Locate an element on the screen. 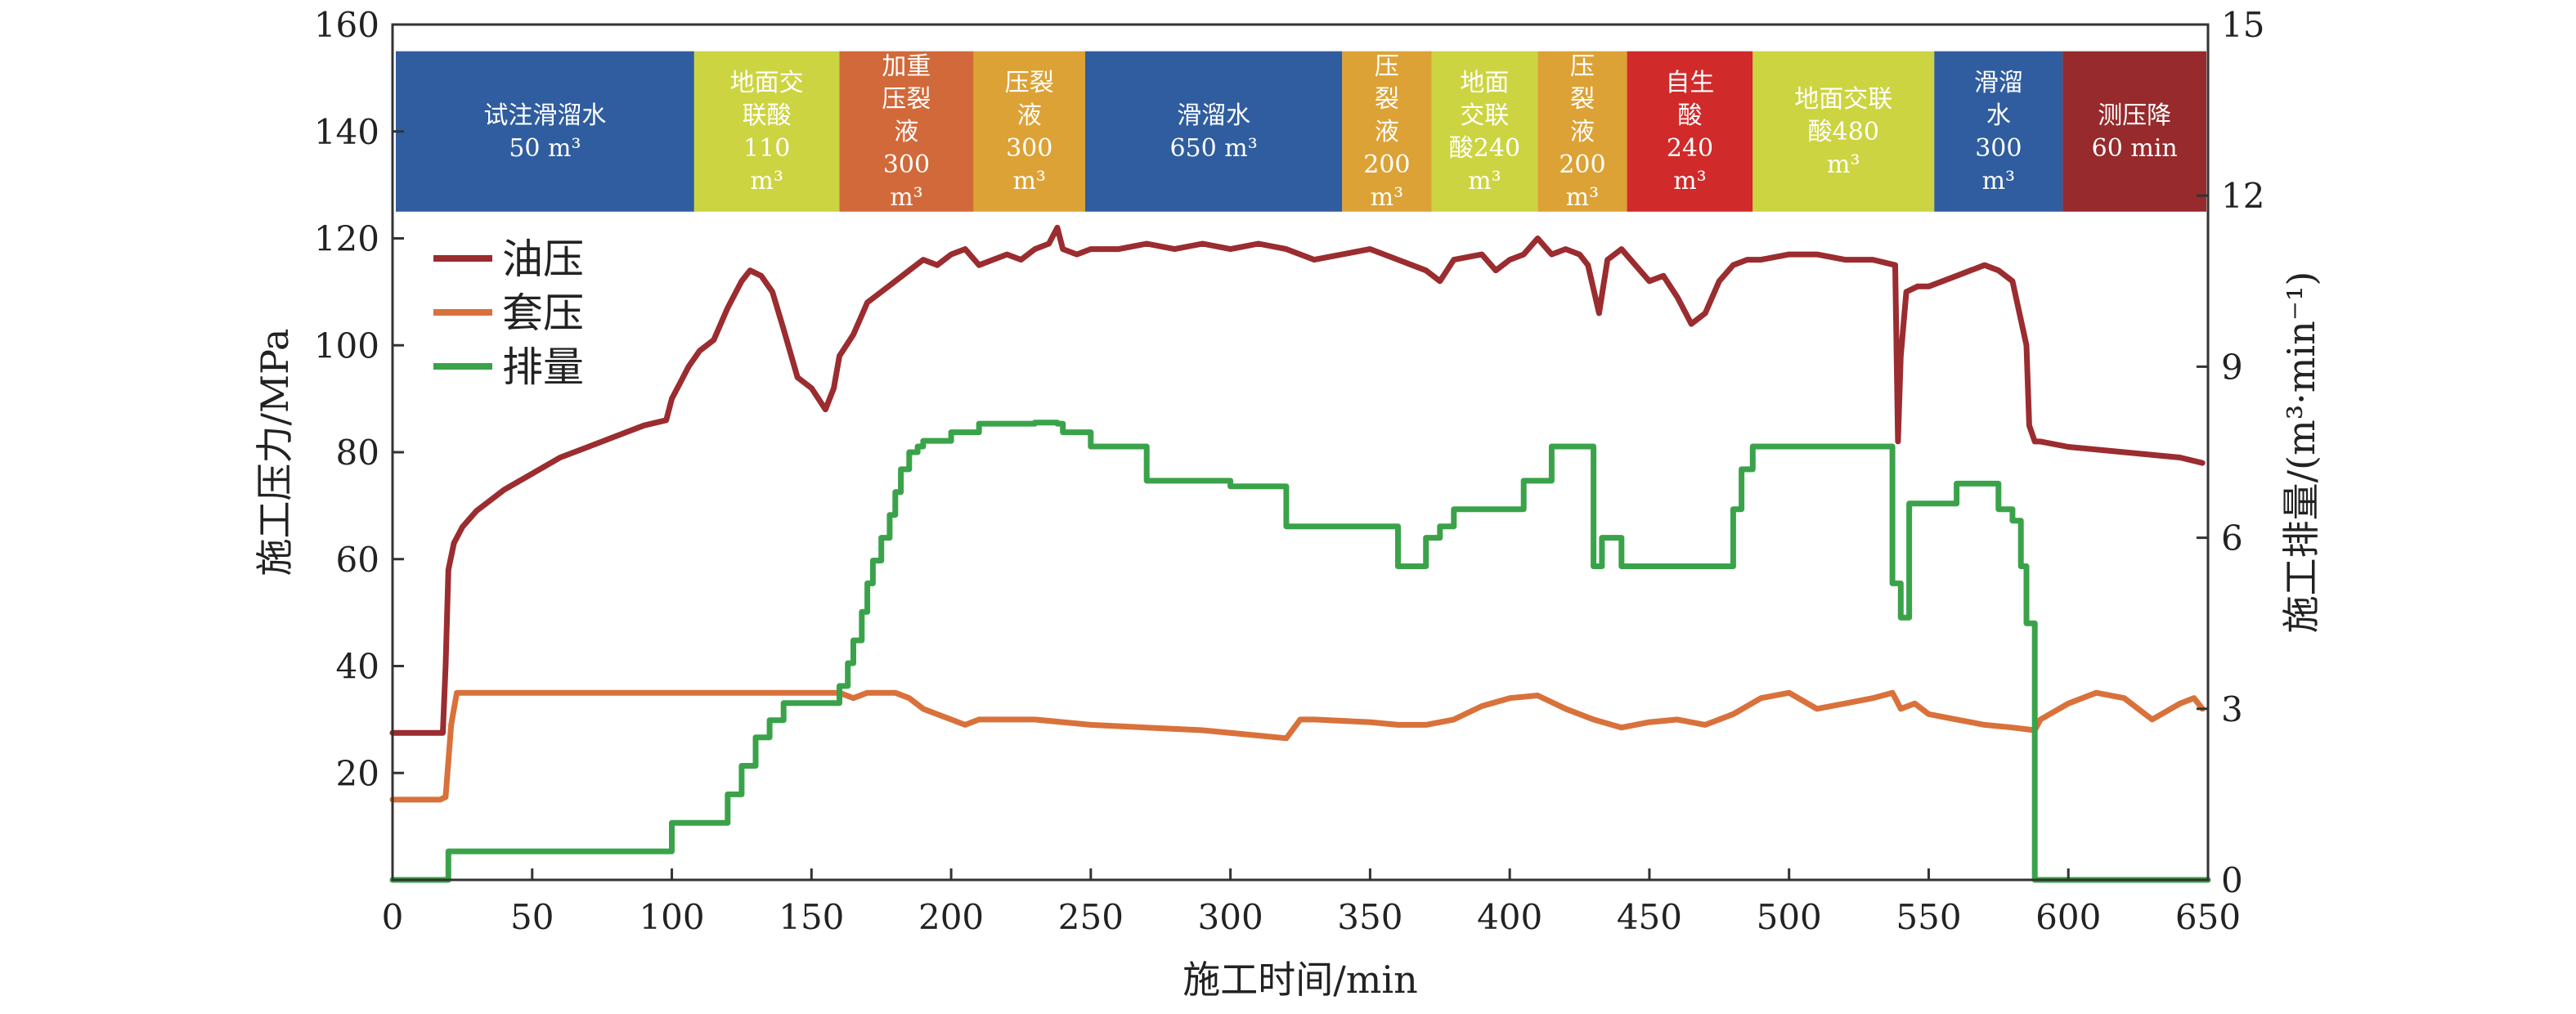 This screenshot has width=2576, height=1014. legend-item: 油压 is located at coordinates (508, 259).